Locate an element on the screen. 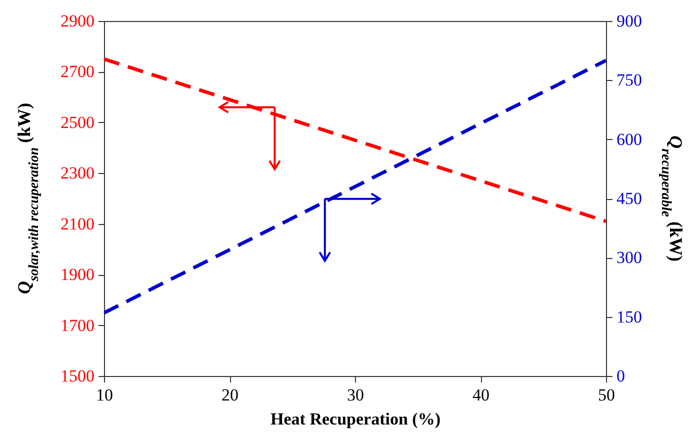 The image size is (691, 441). x-tick-label: 30 is located at coordinates (355, 395).